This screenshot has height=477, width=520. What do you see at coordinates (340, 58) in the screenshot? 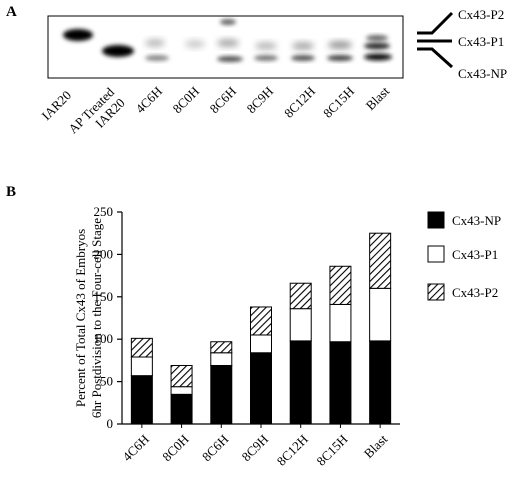
I see `band-8c15h-low` at bounding box center [340, 58].